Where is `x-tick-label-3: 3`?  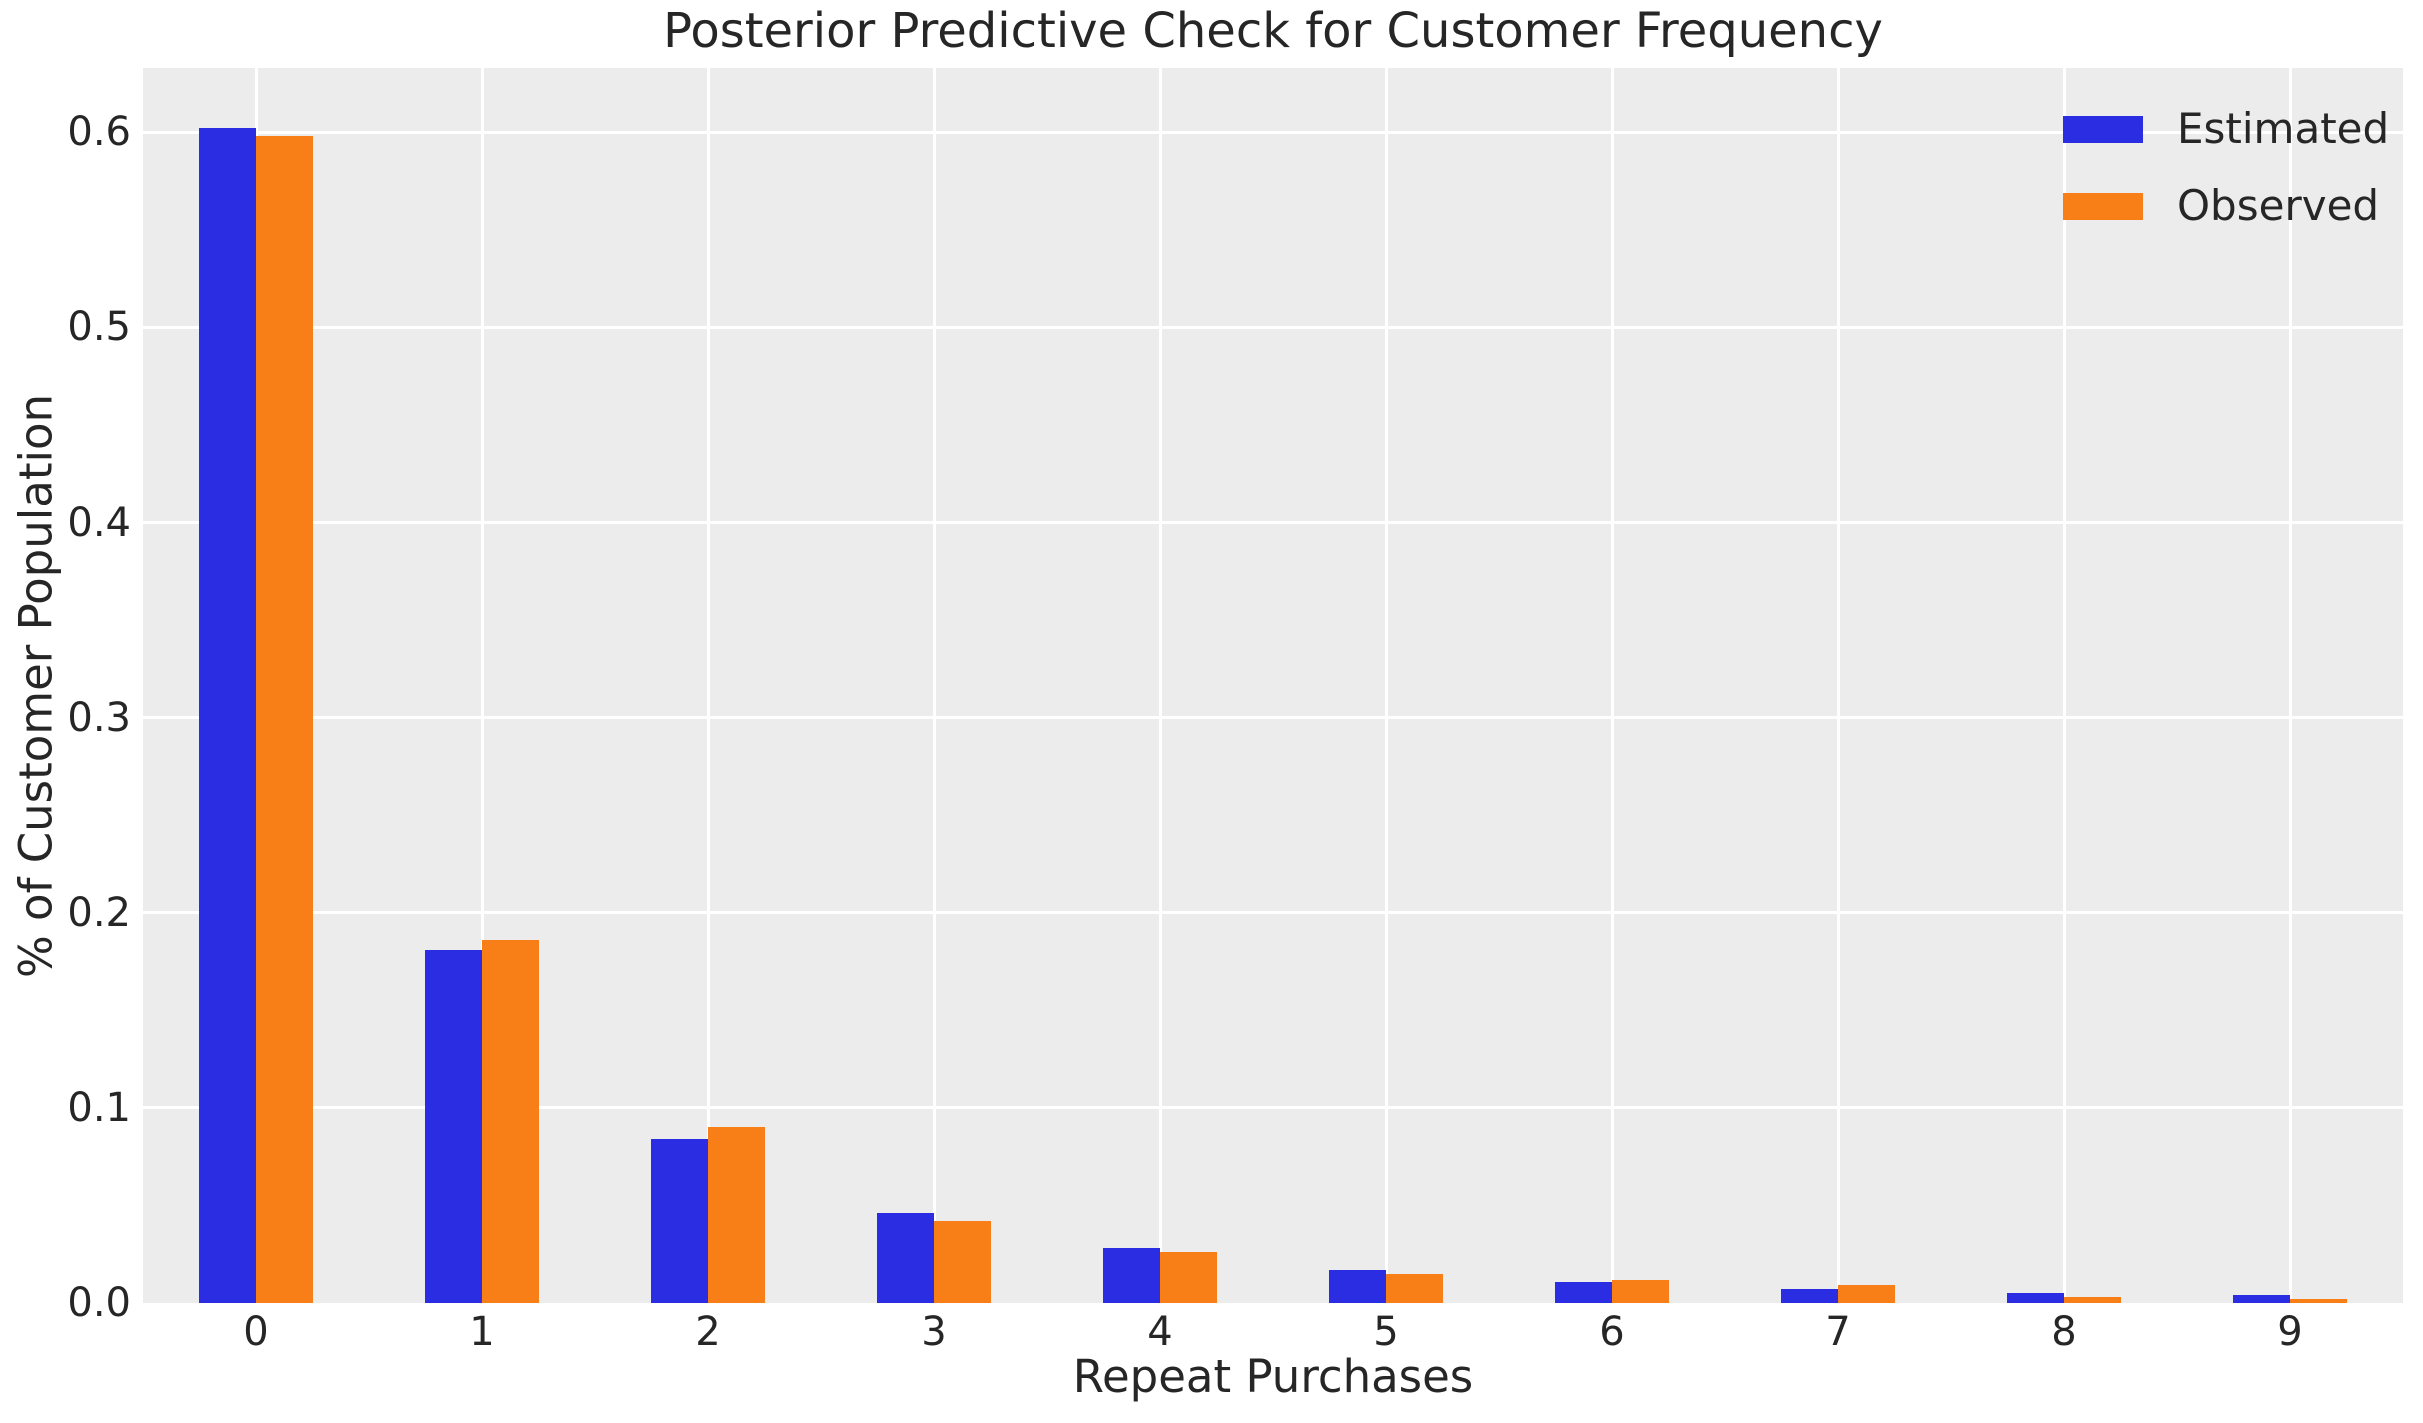
x-tick-label-3: 3 is located at coordinates (934, 1332).